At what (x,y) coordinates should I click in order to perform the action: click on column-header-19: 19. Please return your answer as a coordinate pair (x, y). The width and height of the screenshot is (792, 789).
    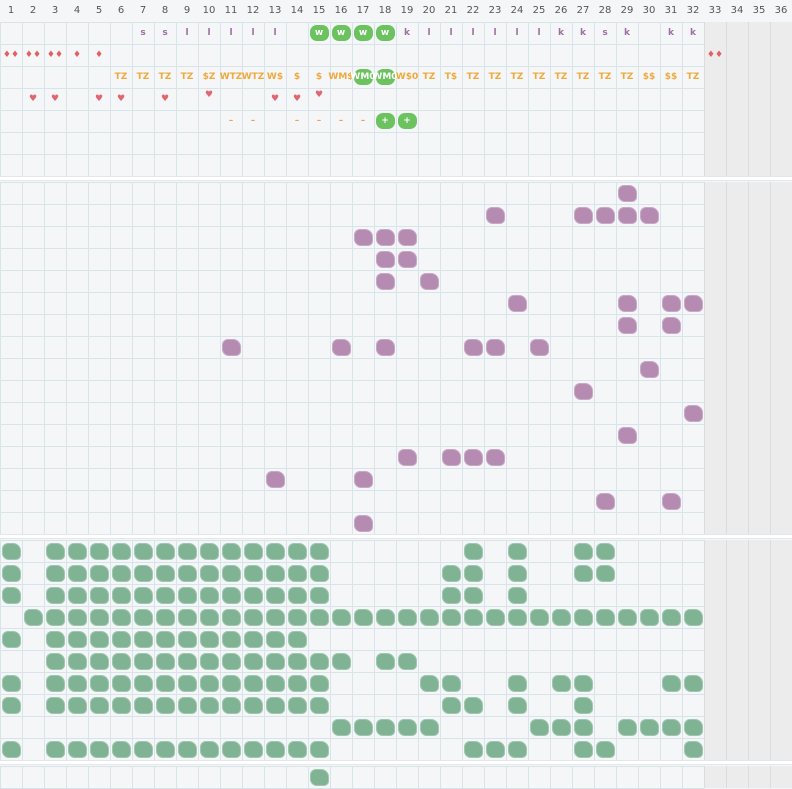
    Looking at the image, I should click on (407, 10).